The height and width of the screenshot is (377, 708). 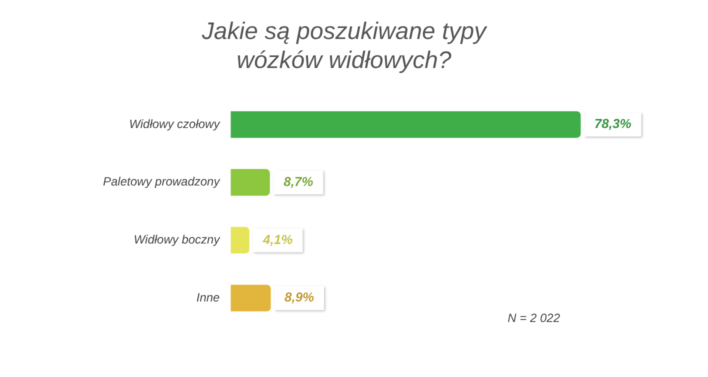 I want to click on y-tick-label: Paletowy prowadzony, so click(x=161, y=181).